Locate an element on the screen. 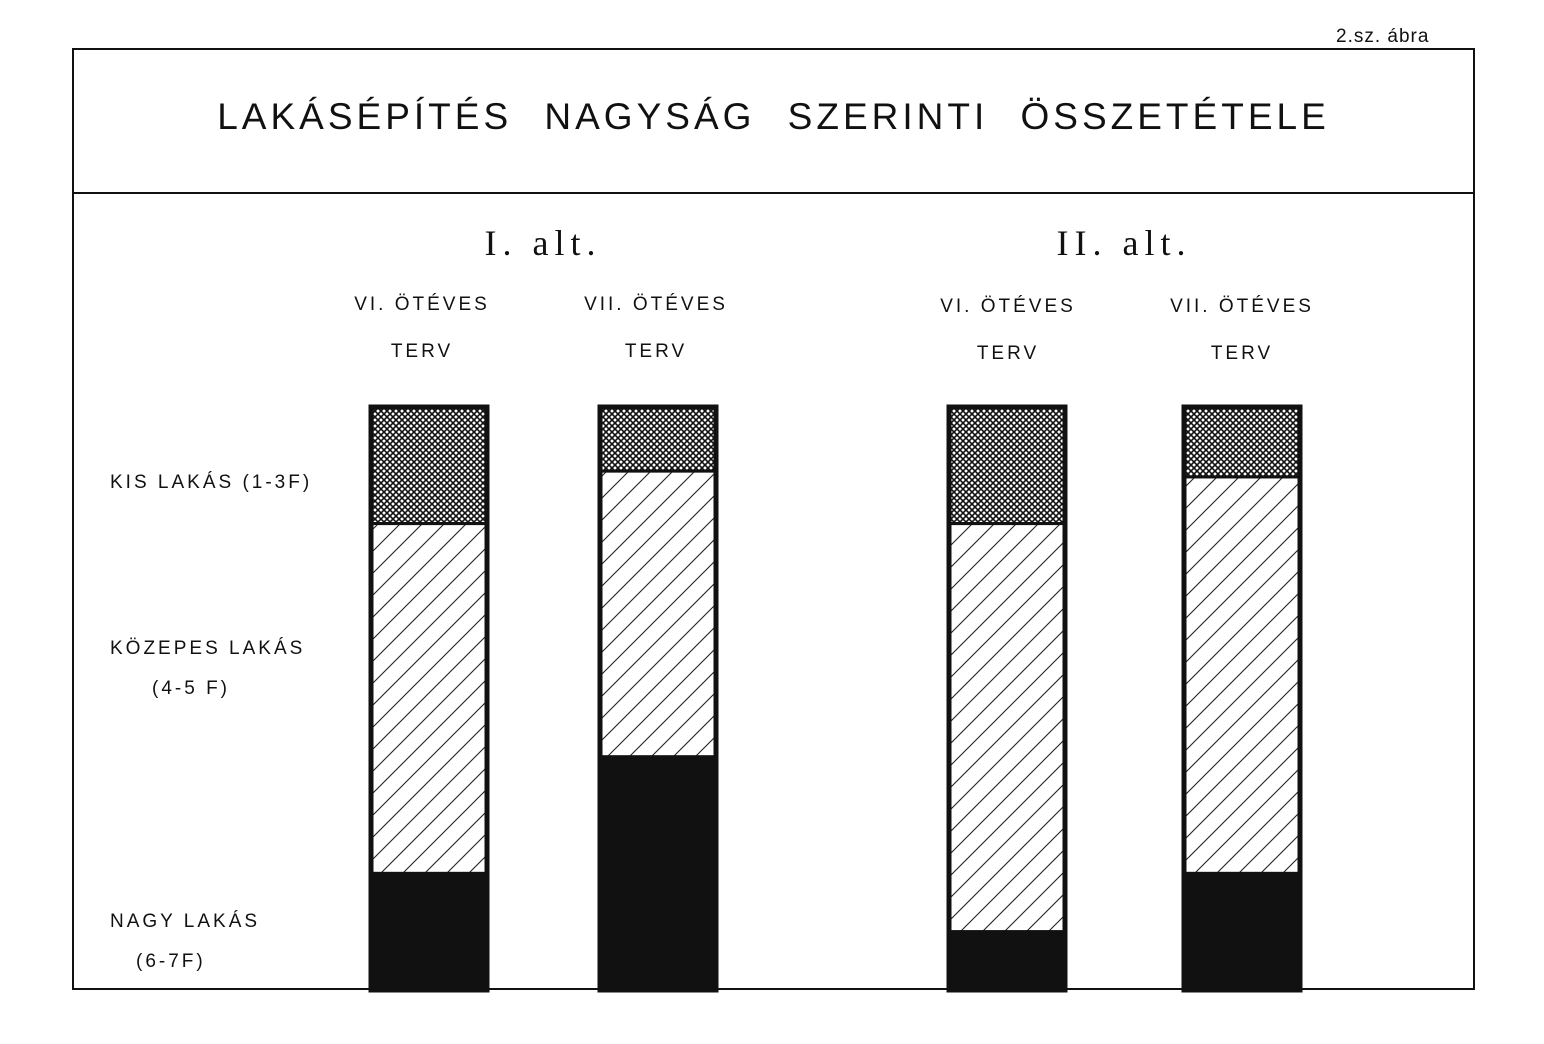 This screenshot has height=1044, width=1544. bar-4-outline is located at coordinates (1242, 698).